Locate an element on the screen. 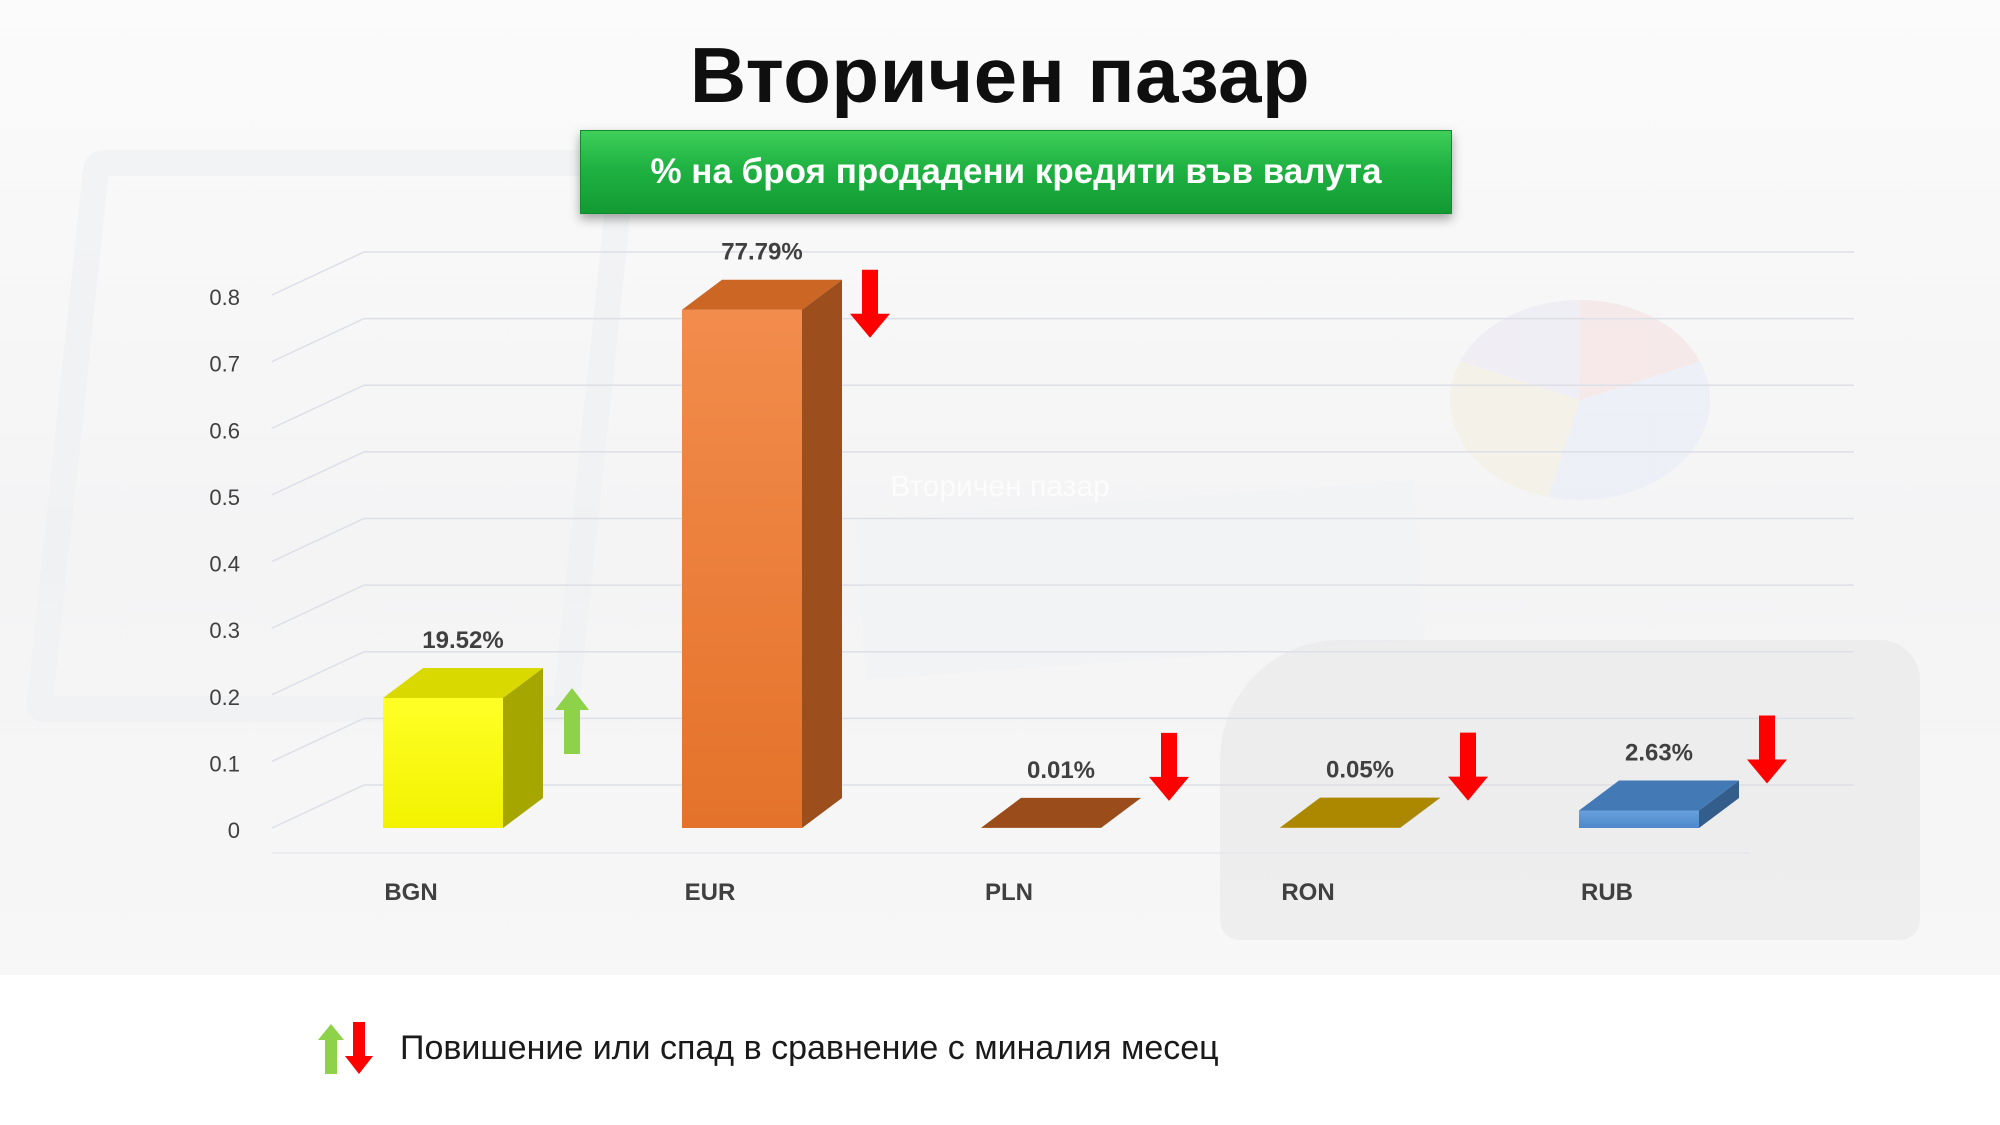 Image resolution: width=2000 pixels, height=1125 pixels. x-tick-label: BGN is located at coordinates (410, 892).